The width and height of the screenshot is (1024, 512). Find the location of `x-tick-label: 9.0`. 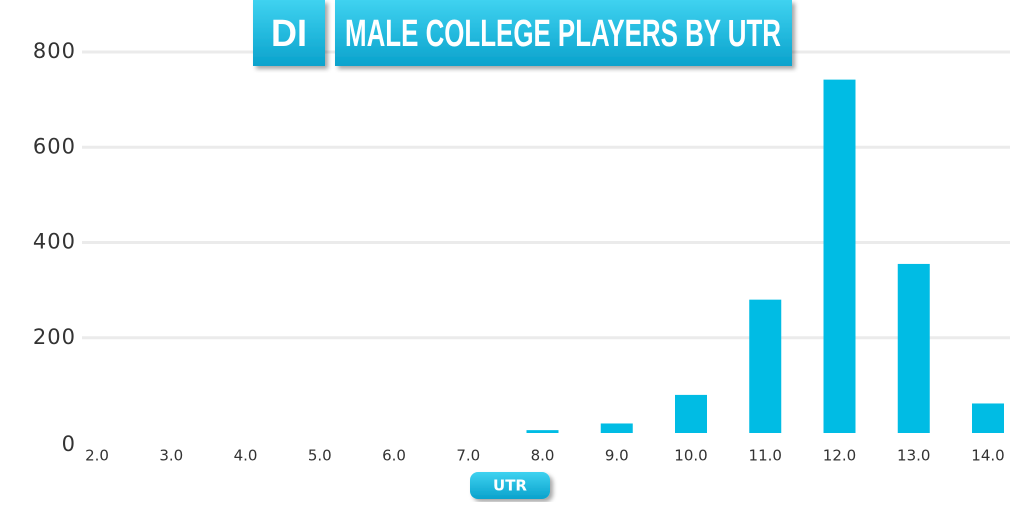

x-tick-label: 9.0 is located at coordinates (617, 456).